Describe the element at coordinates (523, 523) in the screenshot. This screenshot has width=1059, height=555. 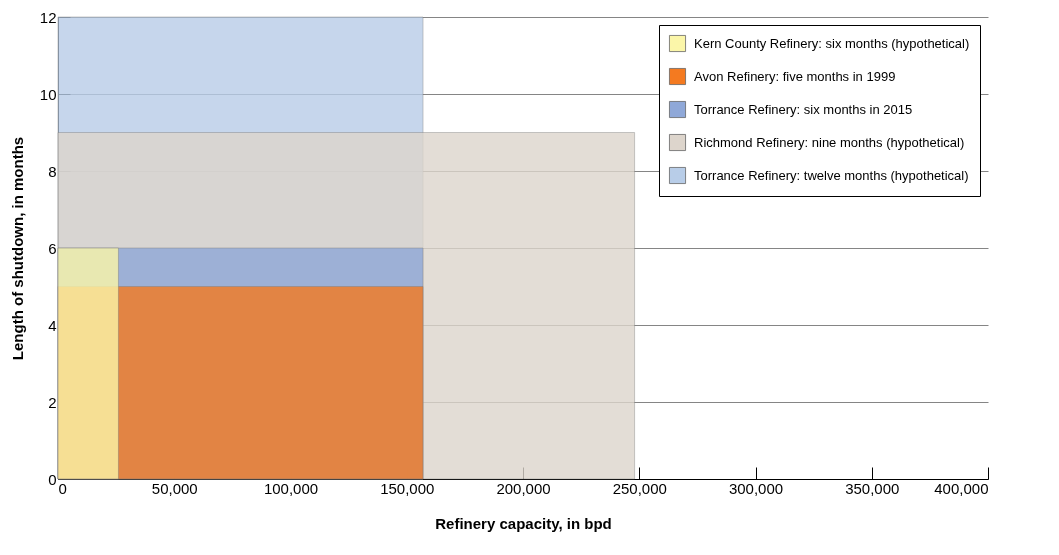
I see `x-axis-title: Refinery capacity, in bpd` at that location.